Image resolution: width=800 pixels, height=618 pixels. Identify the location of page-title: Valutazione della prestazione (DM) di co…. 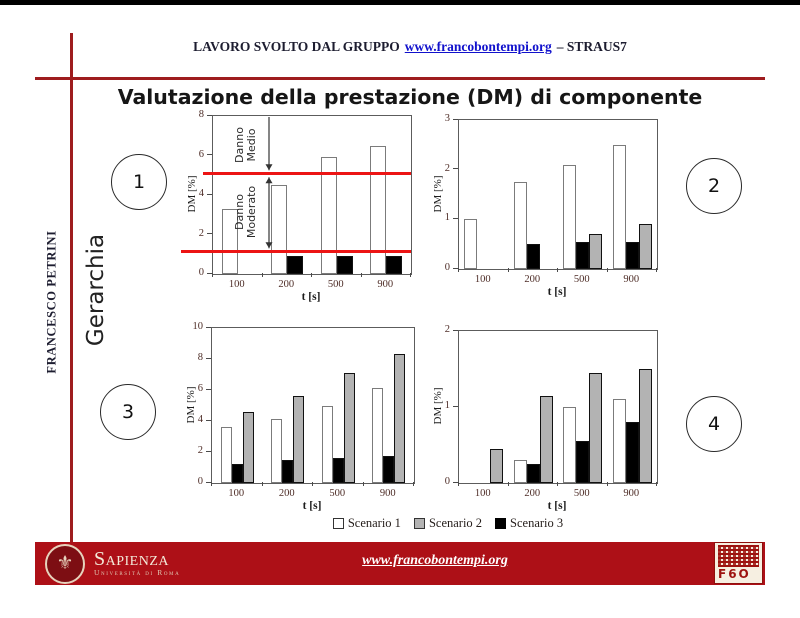
(410, 97).